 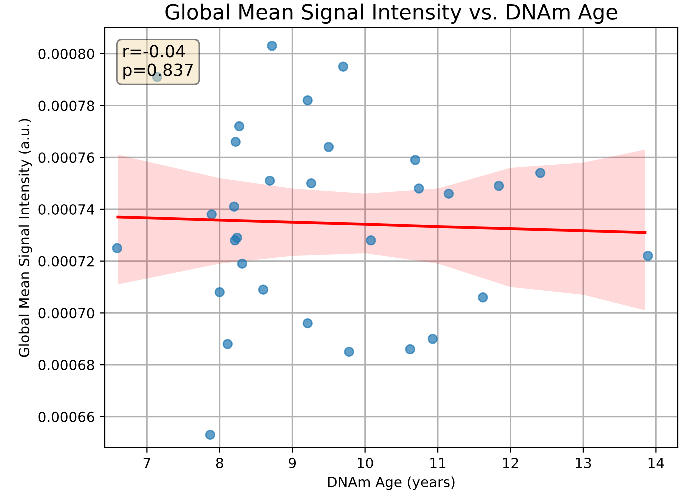 I want to click on x-tick-label: 14, so click(x=656, y=463).